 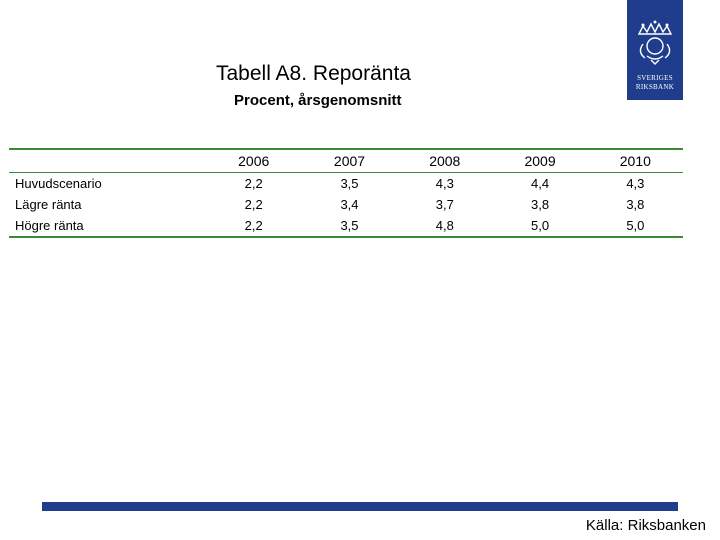 I want to click on page-title: Tabell A8. Reporänta, so click(x=313, y=73).